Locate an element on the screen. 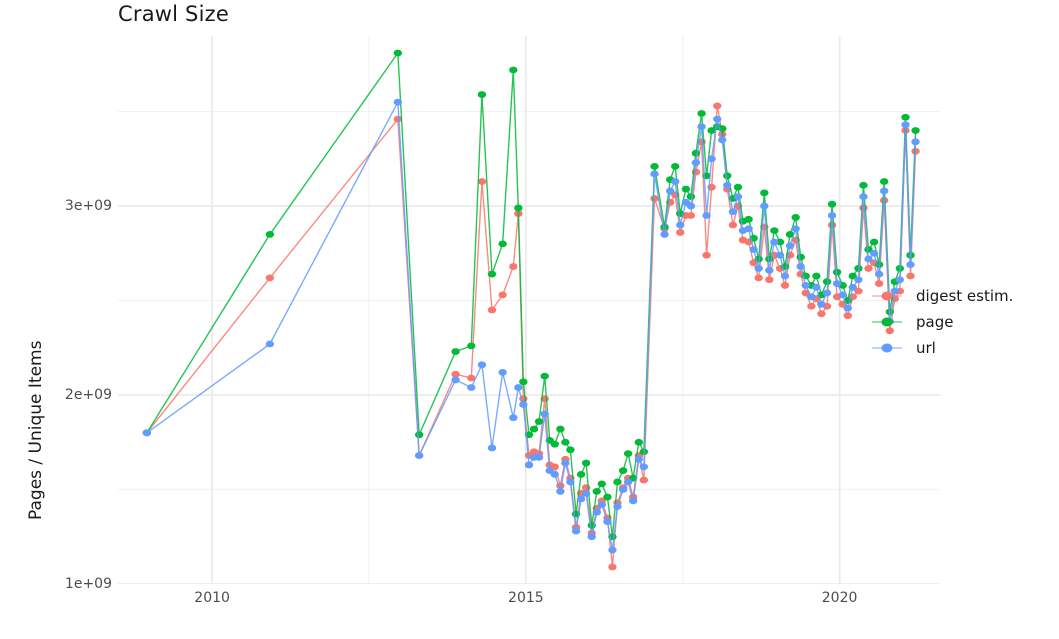  legend: digest estim. page url is located at coordinates (962, 322).